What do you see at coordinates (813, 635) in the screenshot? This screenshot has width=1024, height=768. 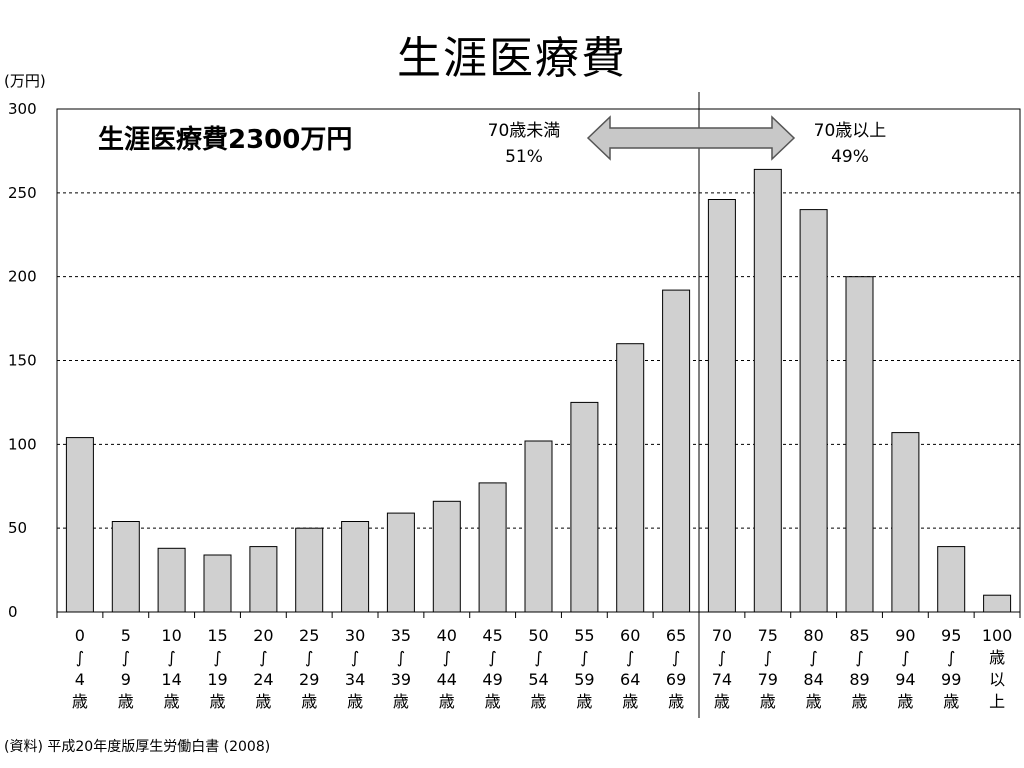 I see `x-tick-label: 80` at bounding box center [813, 635].